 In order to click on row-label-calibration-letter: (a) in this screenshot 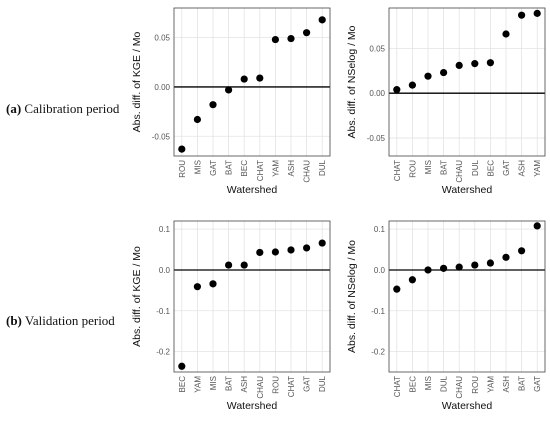, I will do `click(13, 108)`.